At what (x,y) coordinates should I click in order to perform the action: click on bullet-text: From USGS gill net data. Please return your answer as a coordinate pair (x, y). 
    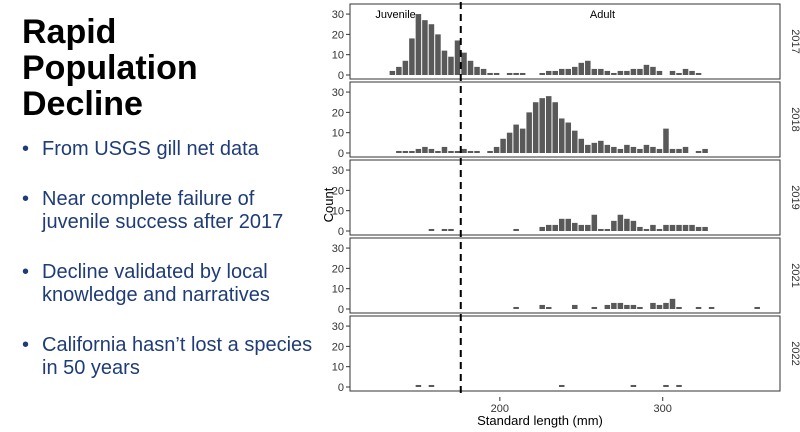
    Looking at the image, I should click on (150, 149).